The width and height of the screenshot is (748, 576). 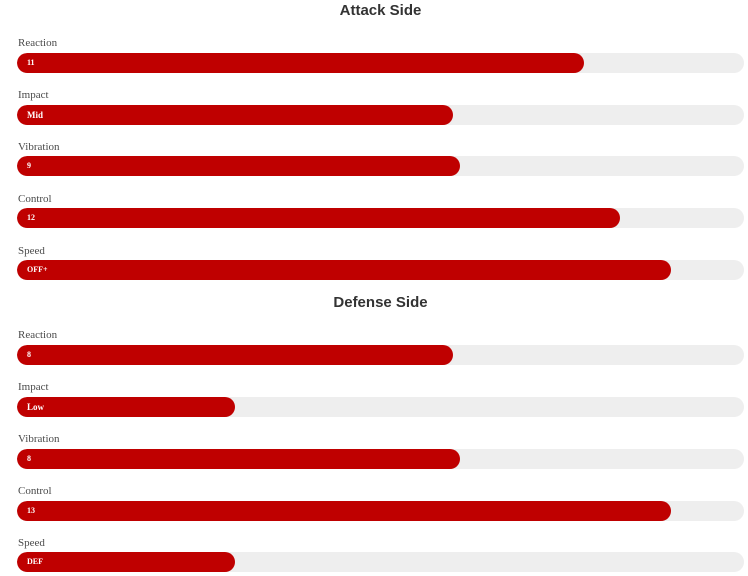 What do you see at coordinates (239, 166) in the screenshot?
I see `stat-bar-fill: 9` at bounding box center [239, 166].